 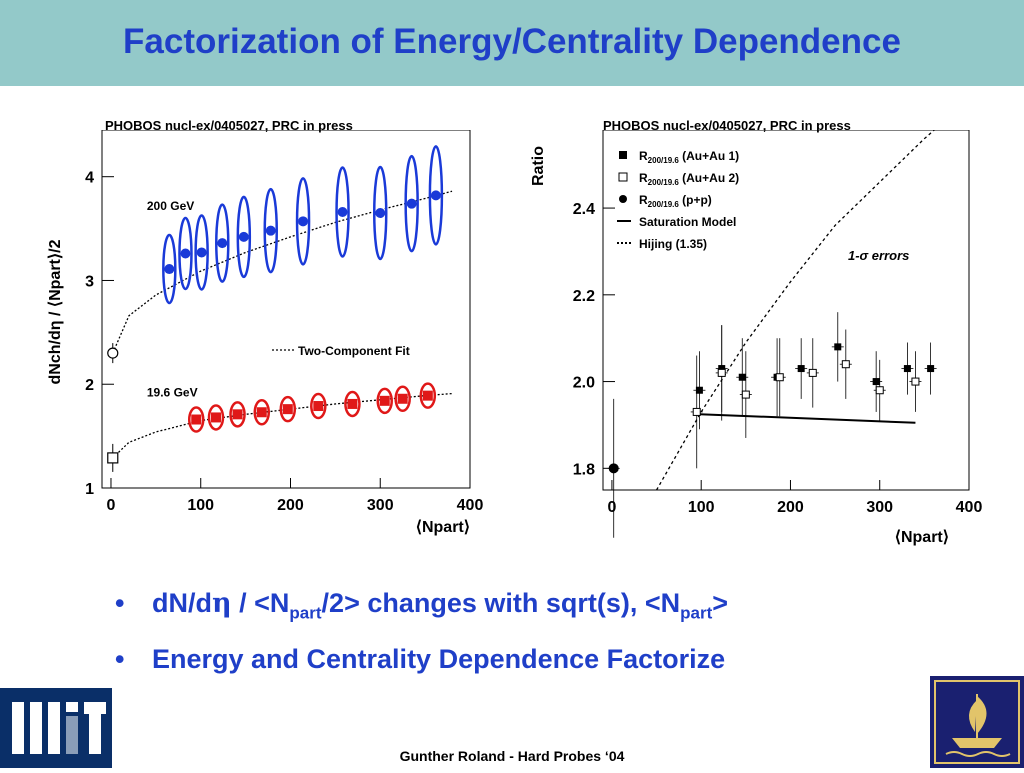 I want to click on y-tick-label: 1.8, so click(x=584, y=469).